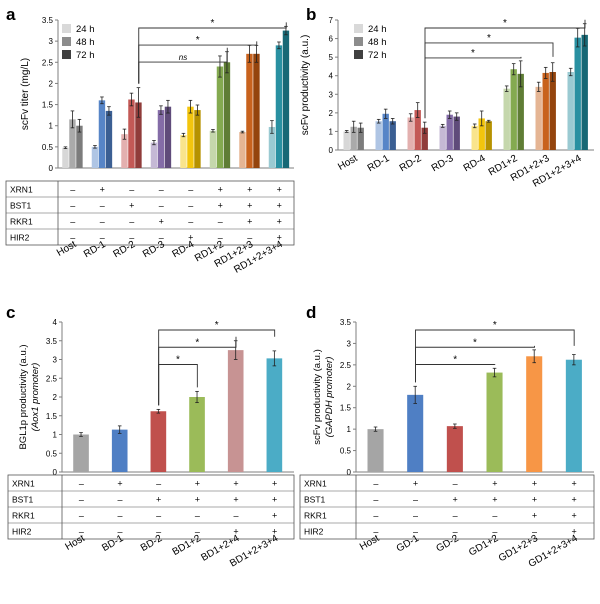  Describe the element at coordinates (35, 397) in the screenshot. I see `y-axis-sublabel: (Aox1 promoter)` at that location.